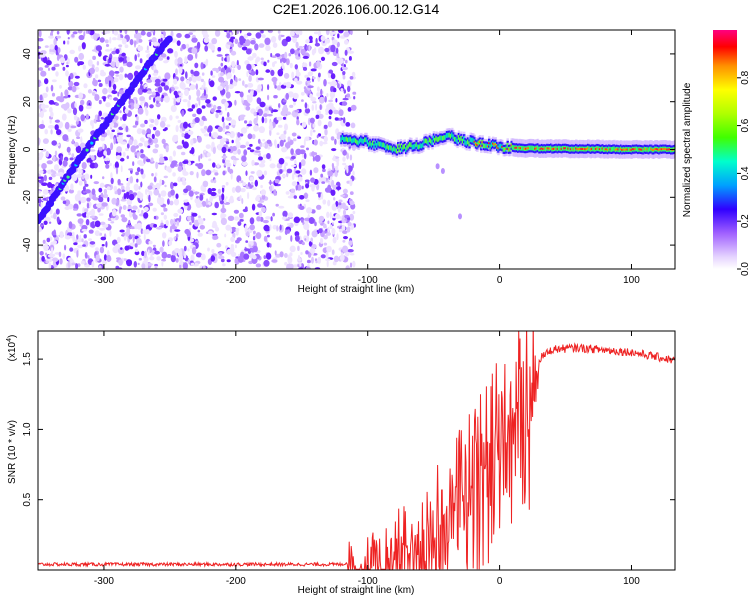  What do you see at coordinates (500, 581) in the screenshot?
I see `x-tick-label: 0` at bounding box center [500, 581].